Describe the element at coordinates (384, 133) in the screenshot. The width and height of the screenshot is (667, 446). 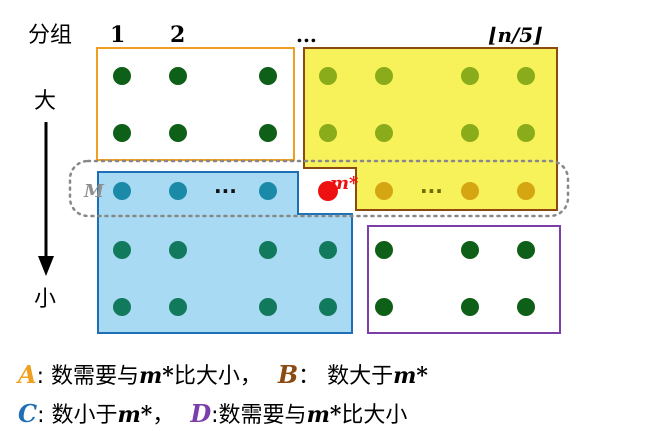
I see `dot-b-r1-c1` at that location.